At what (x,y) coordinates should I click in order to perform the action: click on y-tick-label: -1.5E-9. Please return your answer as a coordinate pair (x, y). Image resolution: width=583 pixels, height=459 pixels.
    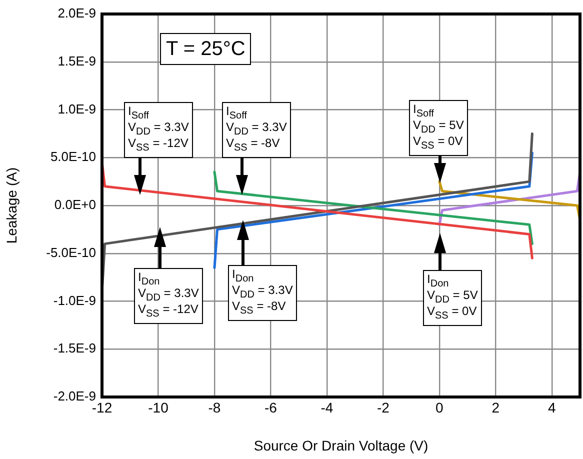
    Looking at the image, I should click on (74, 348).